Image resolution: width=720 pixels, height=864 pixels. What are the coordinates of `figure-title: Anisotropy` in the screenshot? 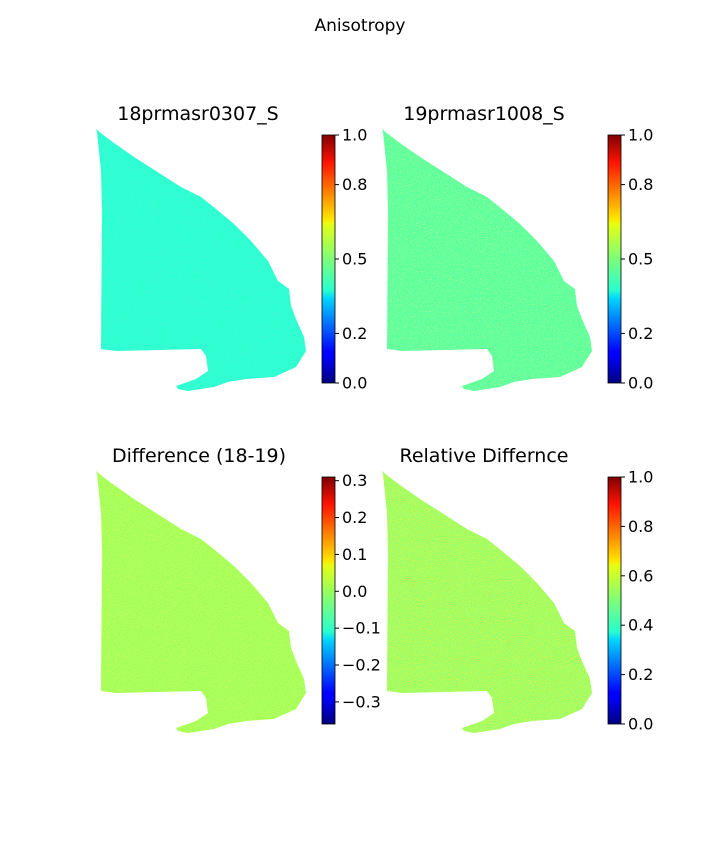 It's located at (360, 26).